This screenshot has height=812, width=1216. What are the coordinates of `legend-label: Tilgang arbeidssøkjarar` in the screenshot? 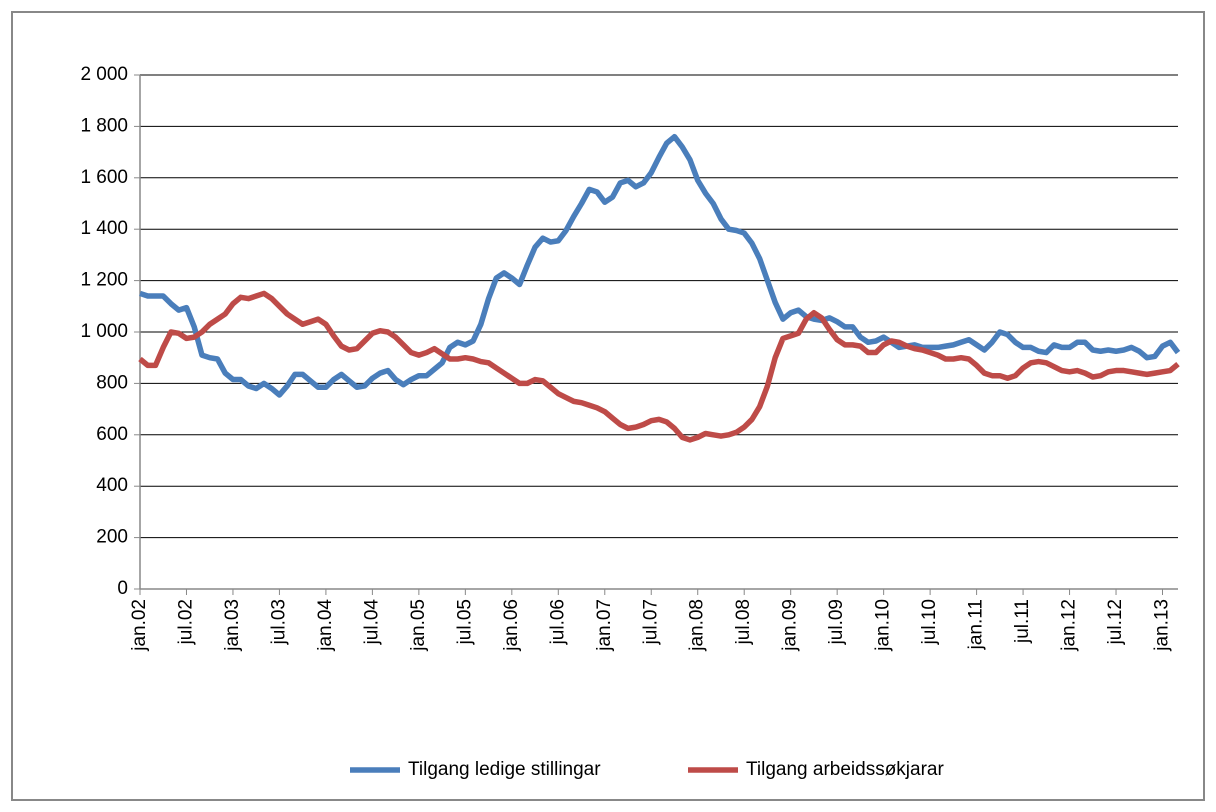 It's located at (845, 769).